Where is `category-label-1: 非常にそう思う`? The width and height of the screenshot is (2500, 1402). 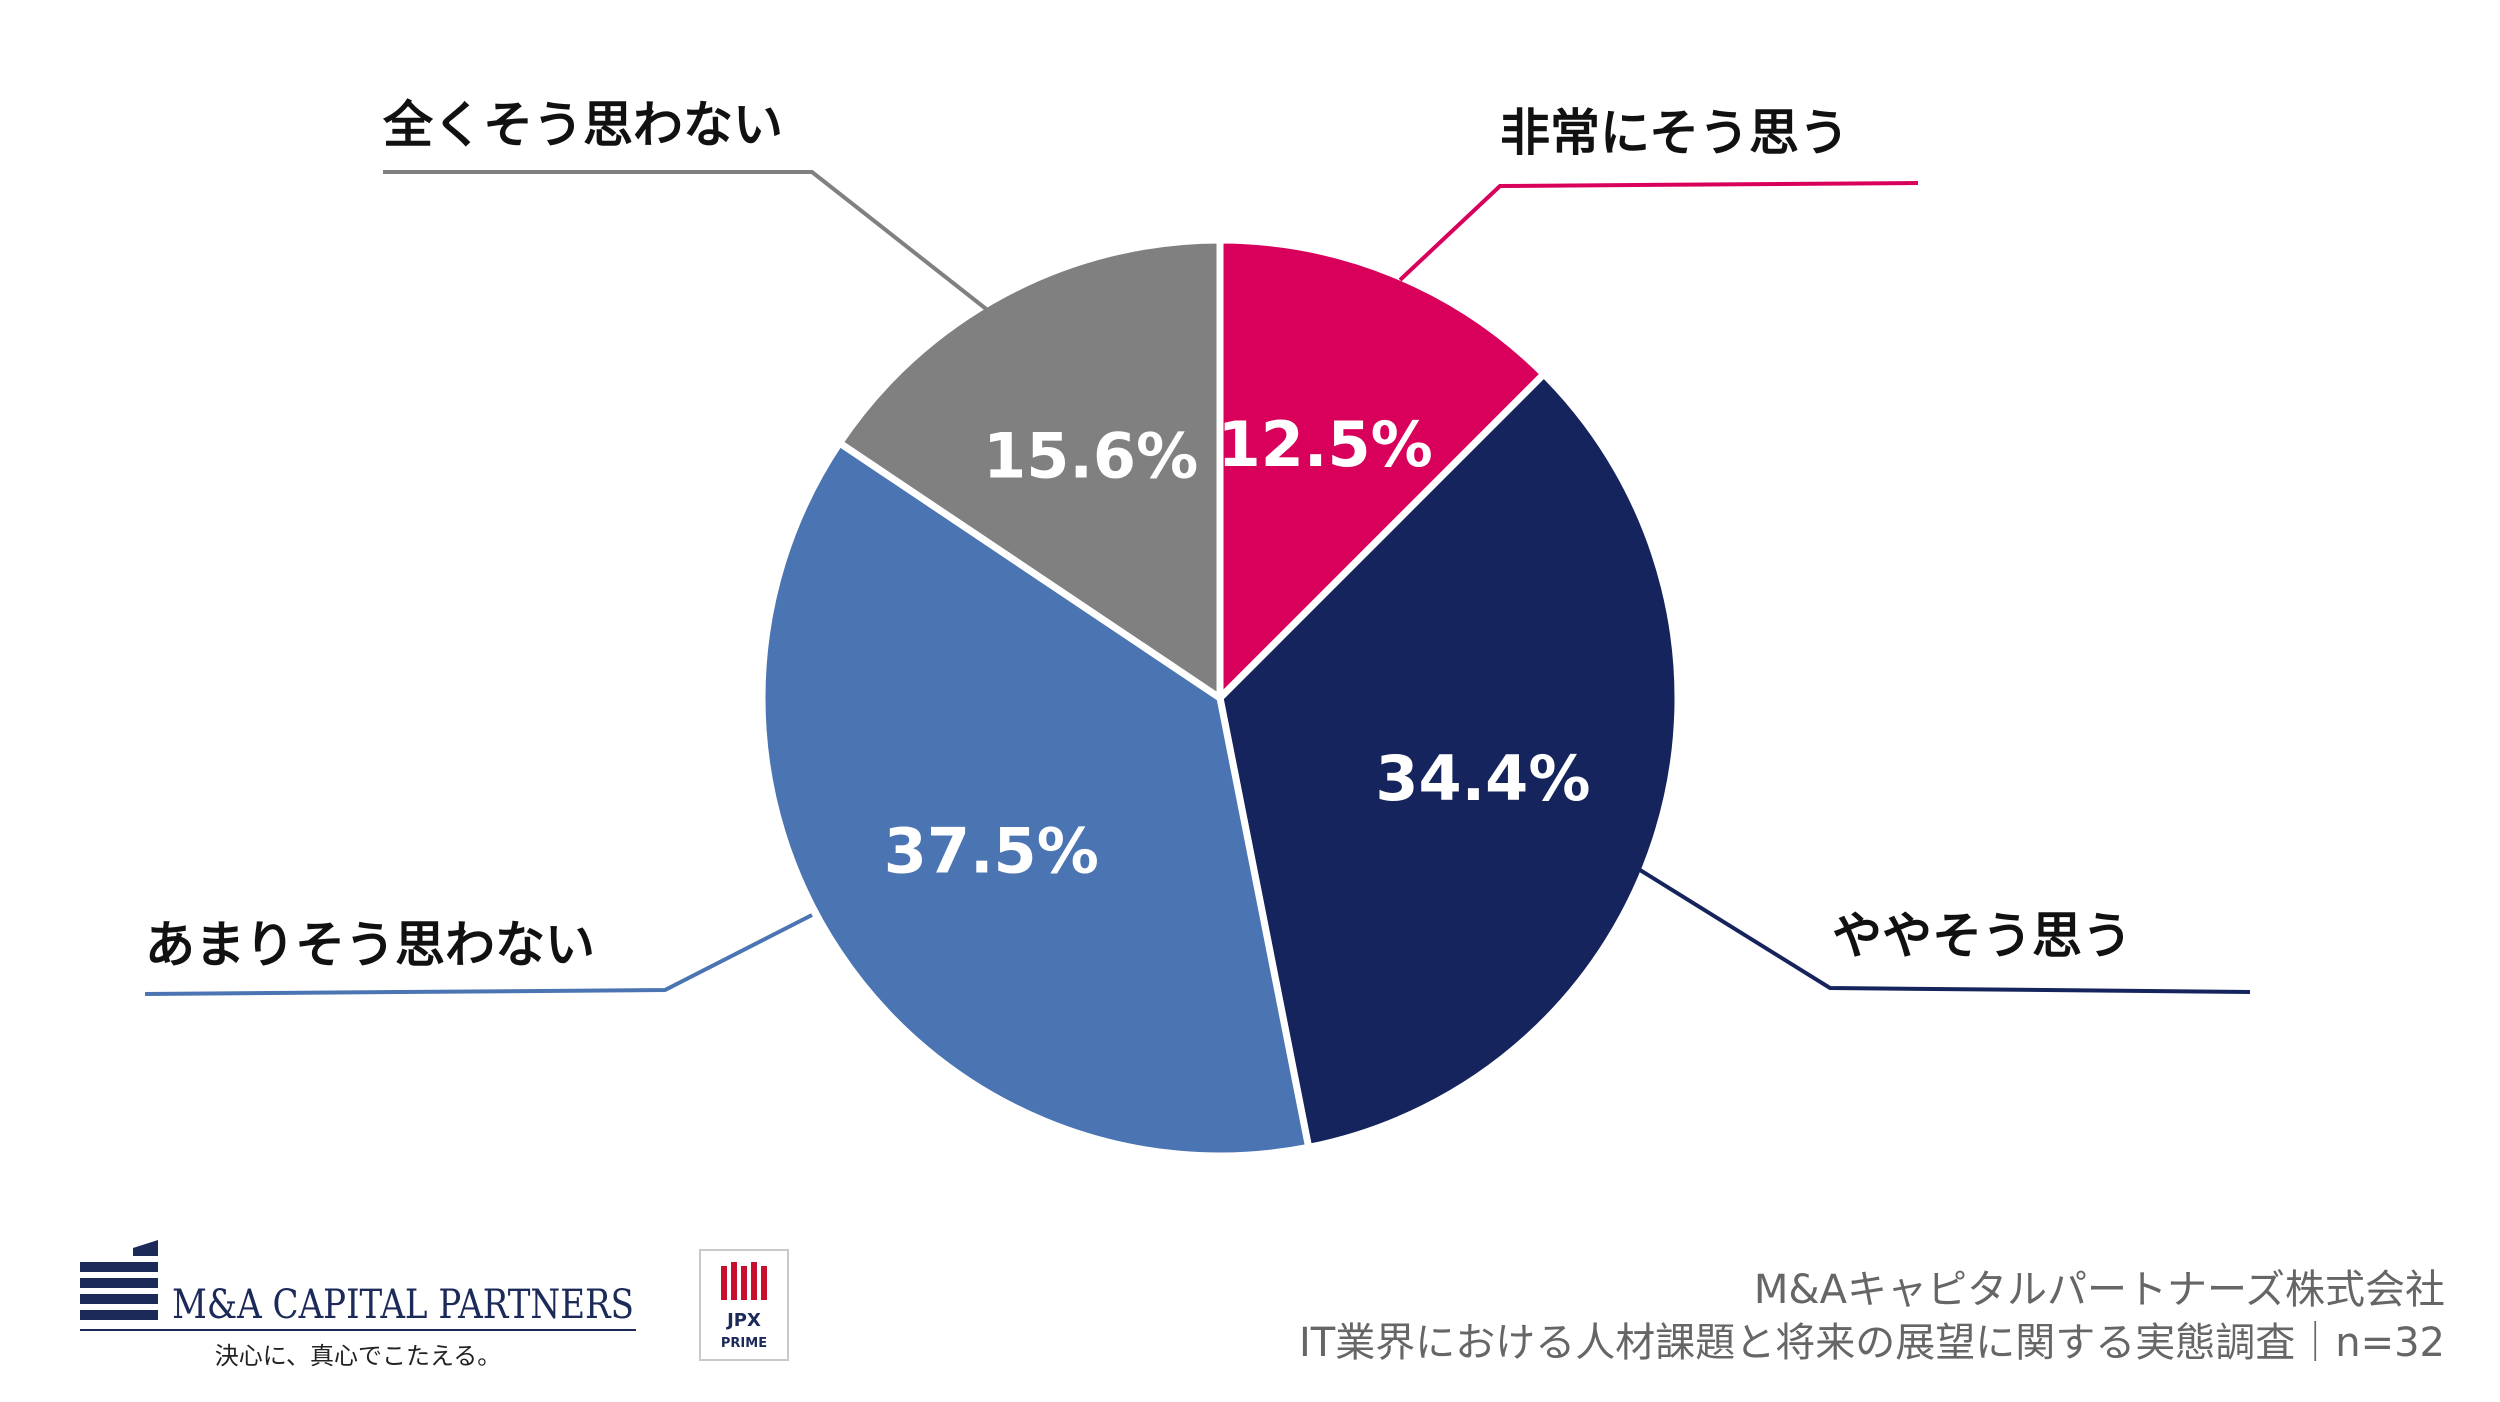
category-label-1: 非常にそう思う is located at coordinates (1674, 133).